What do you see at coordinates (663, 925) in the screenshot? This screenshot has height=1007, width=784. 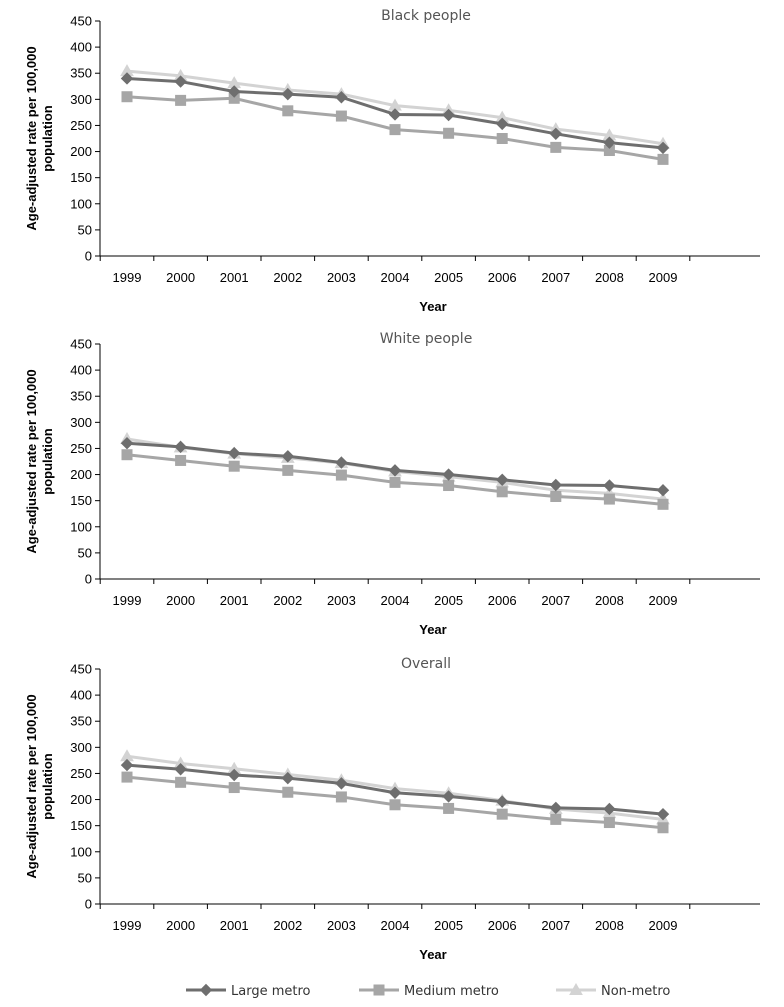 I see `x-tick-label: 2009` at bounding box center [663, 925].